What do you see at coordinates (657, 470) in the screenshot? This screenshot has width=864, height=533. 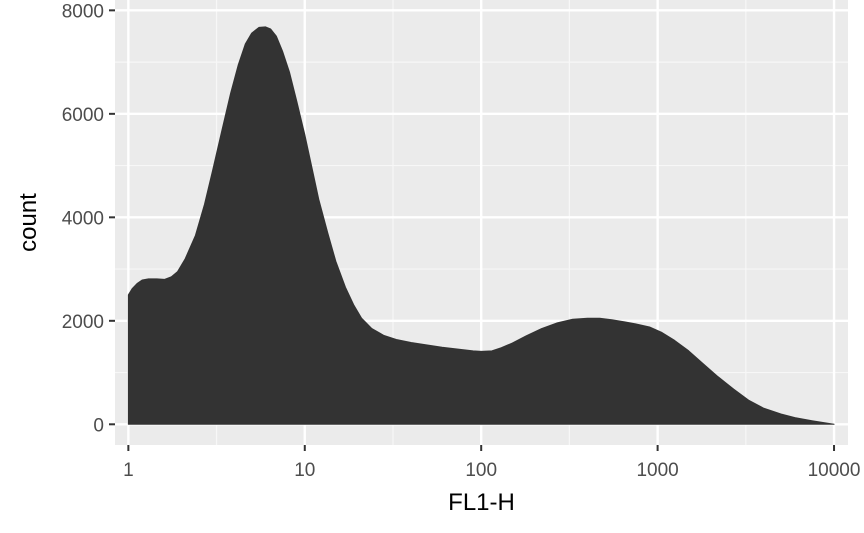 I see `x-tick-label: 1000` at bounding box center [657, 470].